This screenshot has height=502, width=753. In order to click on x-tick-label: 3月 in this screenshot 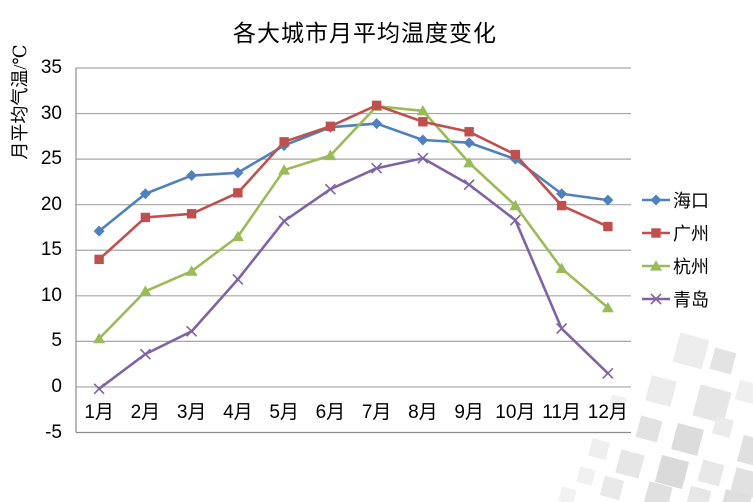, I will do `click(191, 412)`.